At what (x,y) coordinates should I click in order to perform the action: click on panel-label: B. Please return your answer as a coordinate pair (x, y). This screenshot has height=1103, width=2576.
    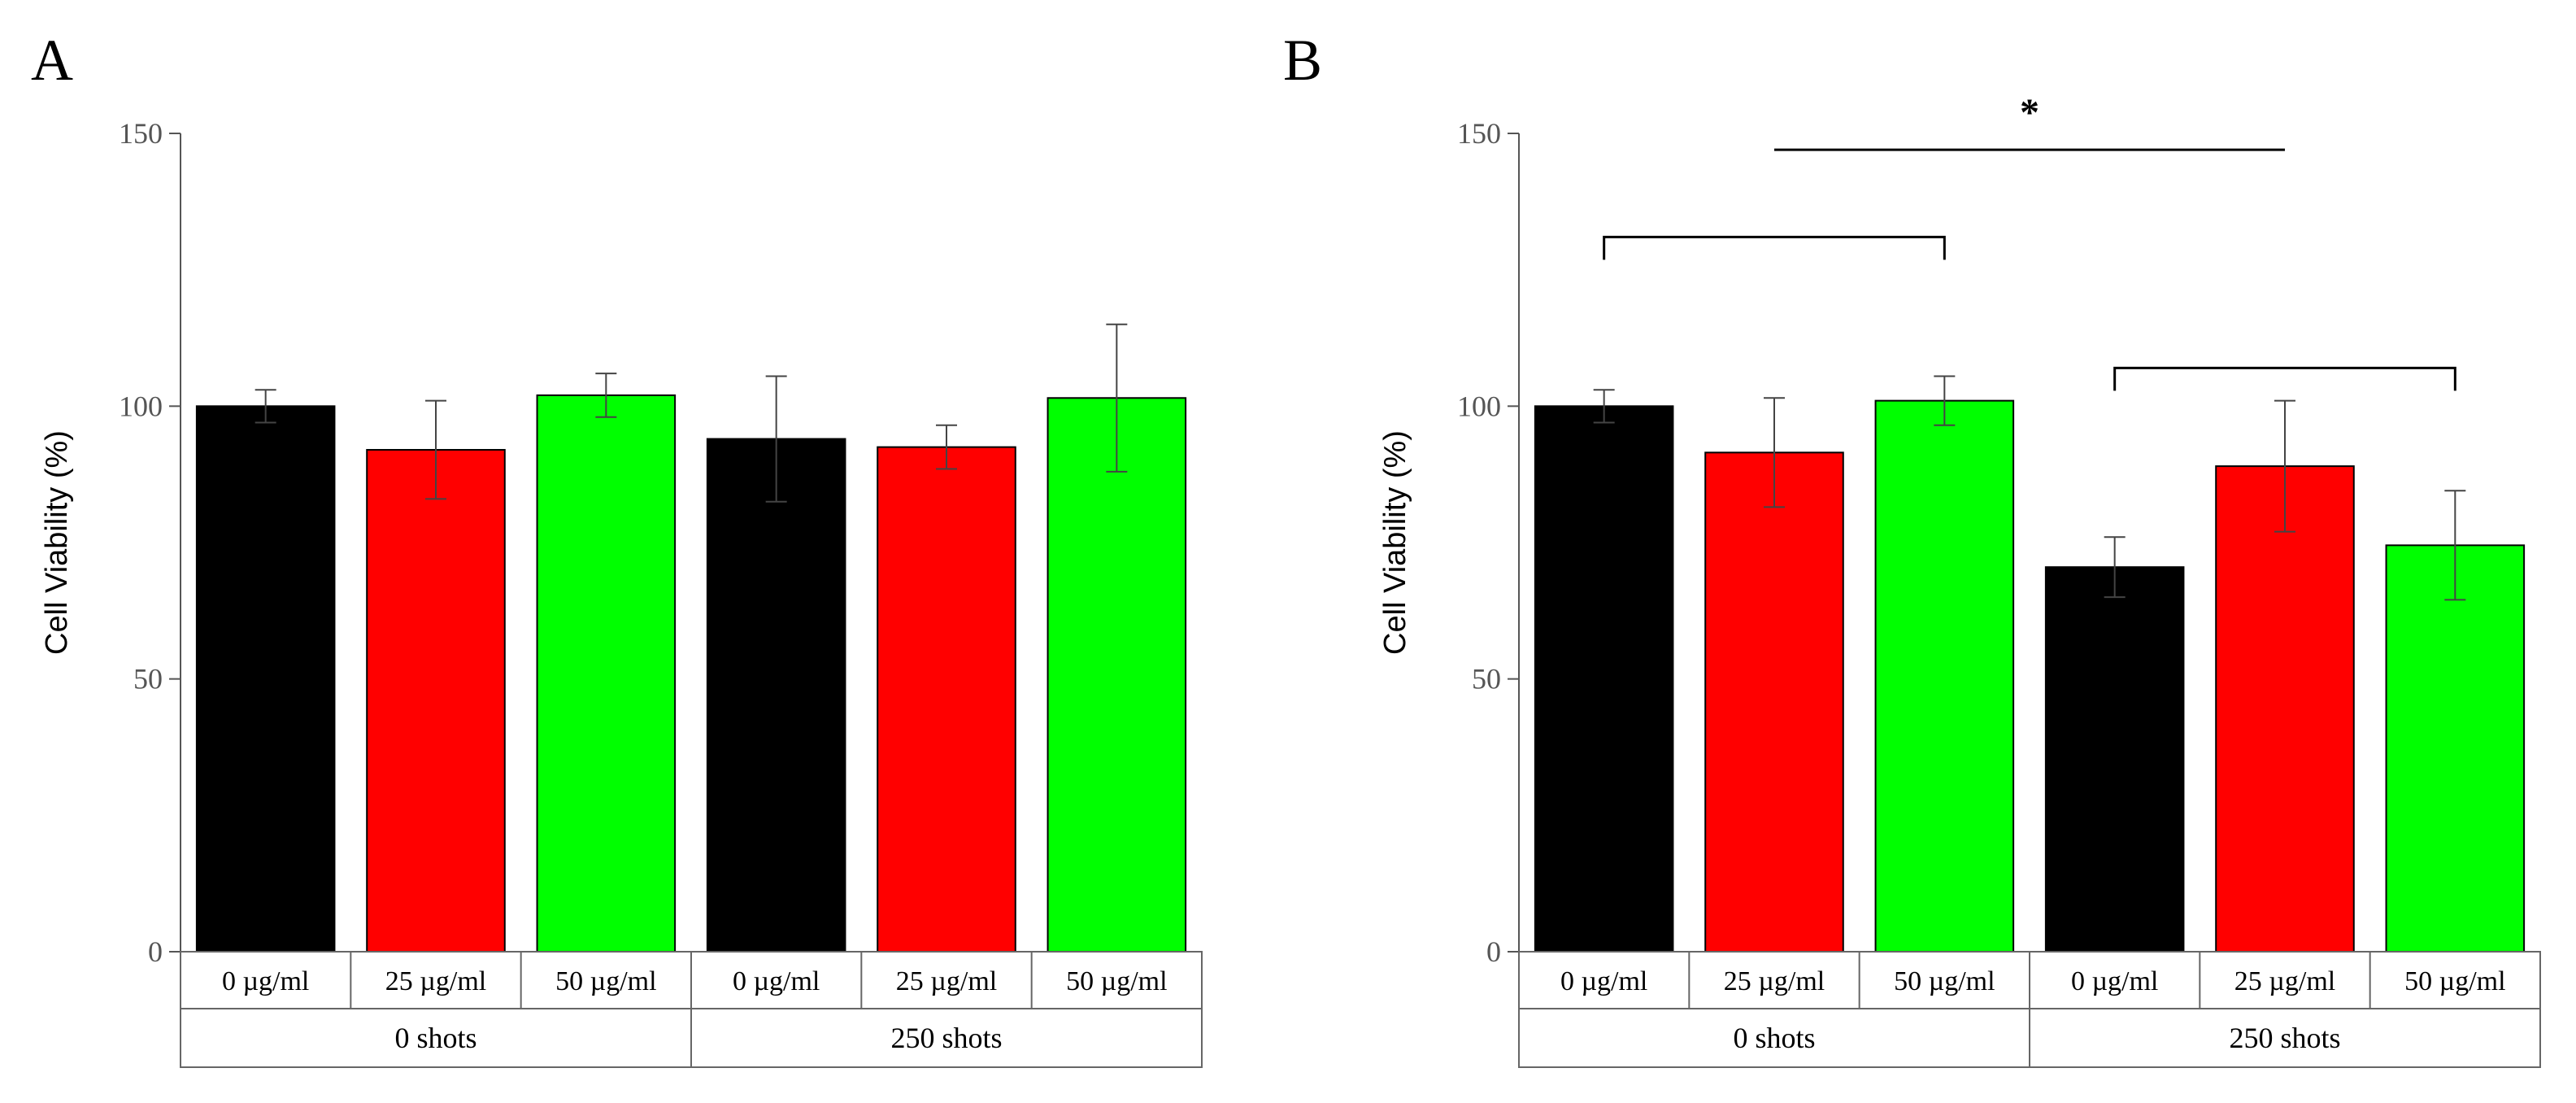
    Looking at the image, I should click on (1303, 60).